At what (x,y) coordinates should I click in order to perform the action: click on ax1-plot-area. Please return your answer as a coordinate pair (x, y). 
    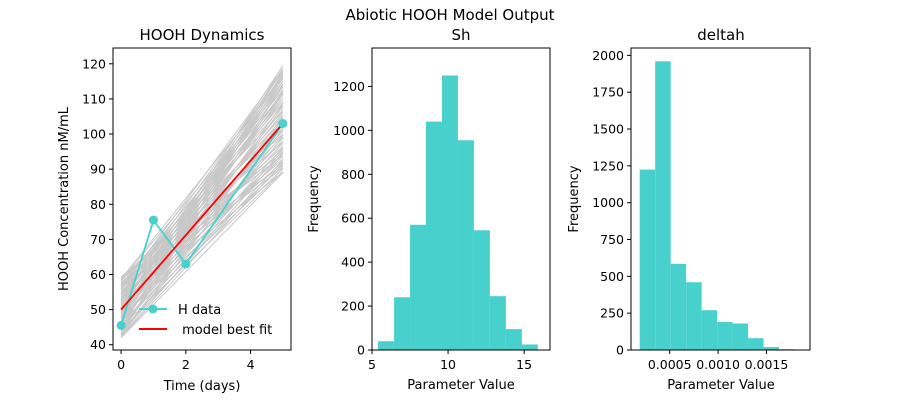
    Looking at the image, I should click on (458, 213).